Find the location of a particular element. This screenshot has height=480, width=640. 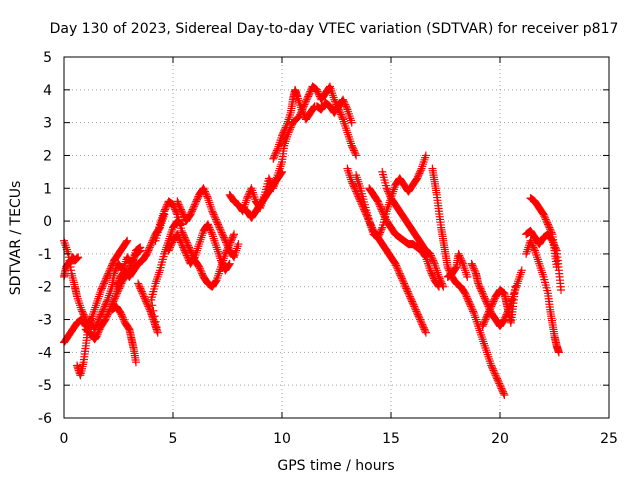

series-prn-y is located at coordinates (544, 260).